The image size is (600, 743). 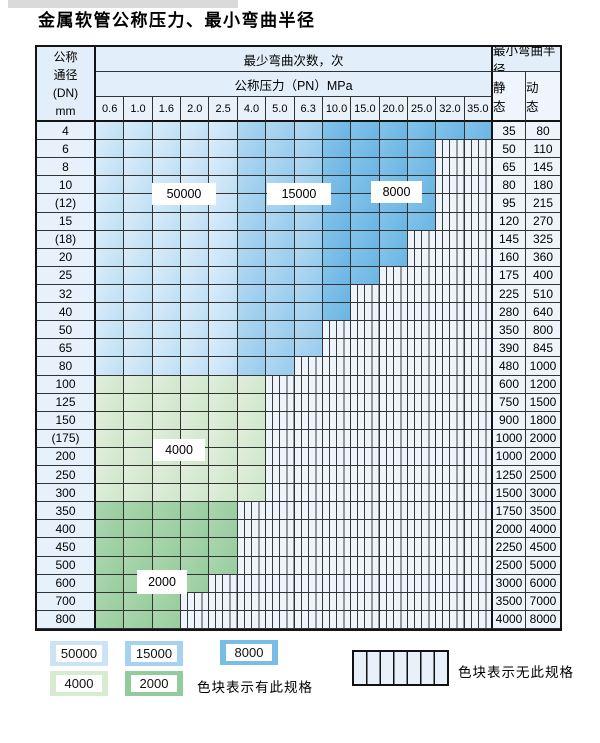 I want to click on row-label-dn: 80, so click(x=66, y=366).